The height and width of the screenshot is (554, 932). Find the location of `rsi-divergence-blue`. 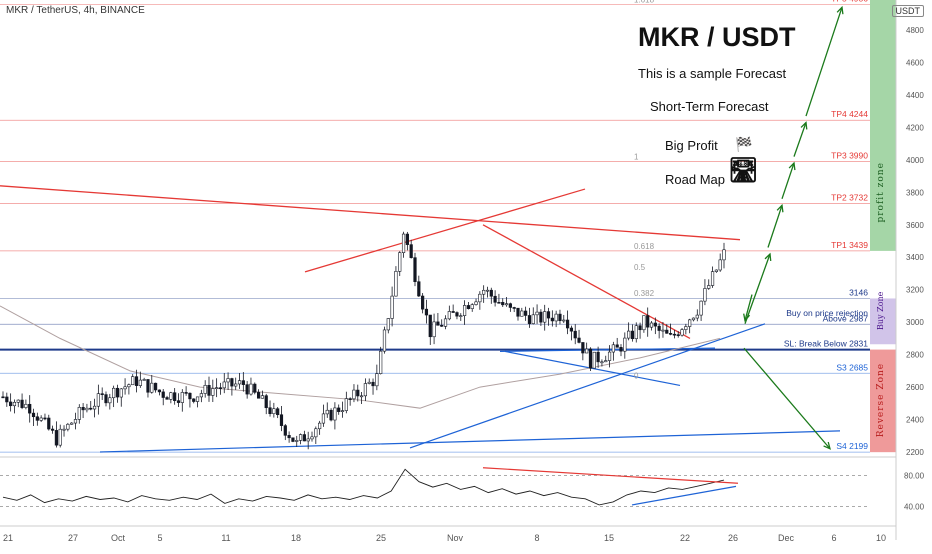

rsi-divergence-blue is located at coordinates (684, 495).